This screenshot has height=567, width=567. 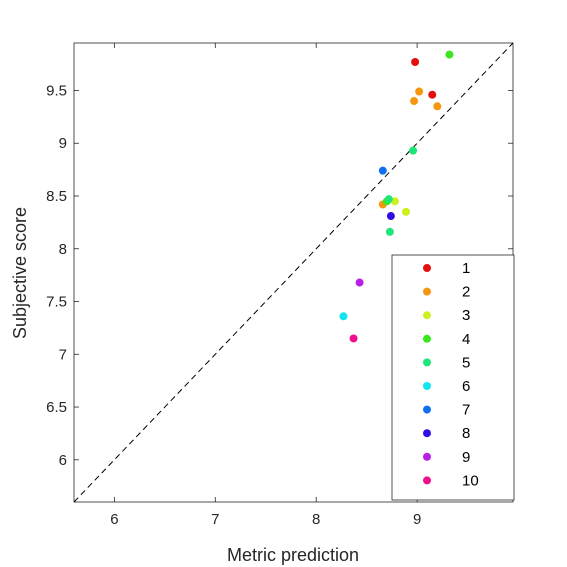 I want to click on legend-label-5: 5, so click(x=466, y=362).